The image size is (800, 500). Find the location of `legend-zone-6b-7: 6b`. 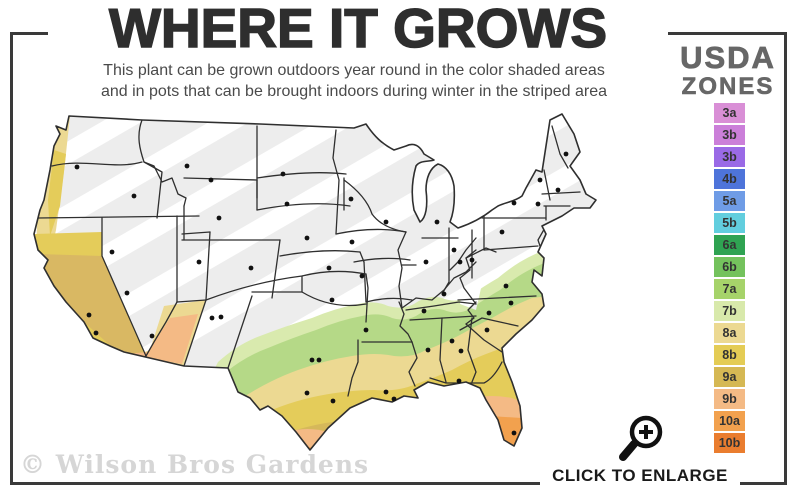

legend-zone-6b-7: 6b is located at coordinates (729, 267).